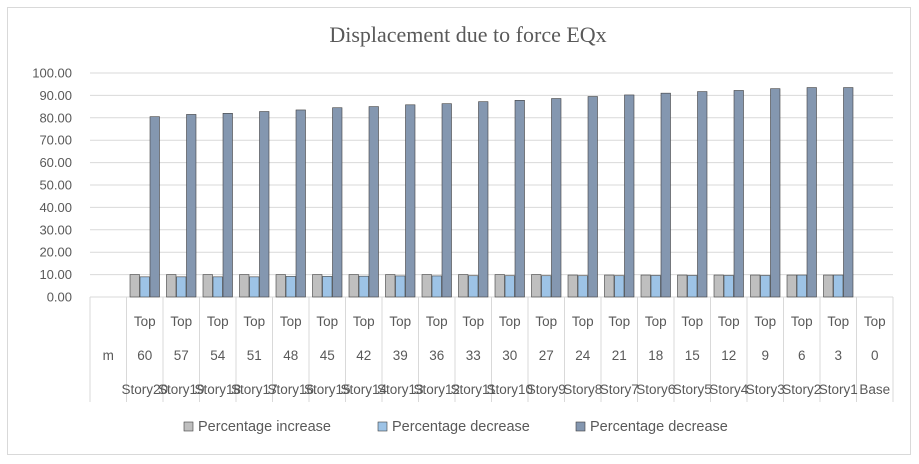 Image resolution: width=919 pixels, height=464 pixels. Describe the element at coordinates (473, 355) in the screenshot. I see `category-label-height: 33` at that location.